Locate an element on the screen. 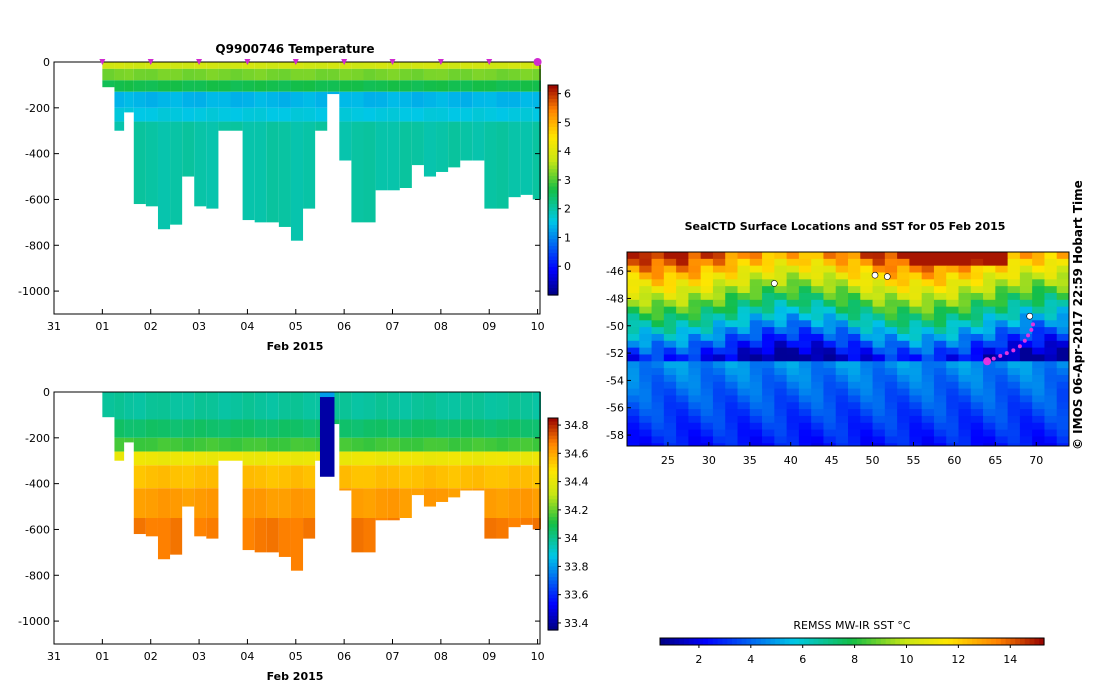 The width and height of the screenshot is (1099, 700). sst-colorbar: 2 4 6 8 10 12 14 is located at coordinates (852, 651).